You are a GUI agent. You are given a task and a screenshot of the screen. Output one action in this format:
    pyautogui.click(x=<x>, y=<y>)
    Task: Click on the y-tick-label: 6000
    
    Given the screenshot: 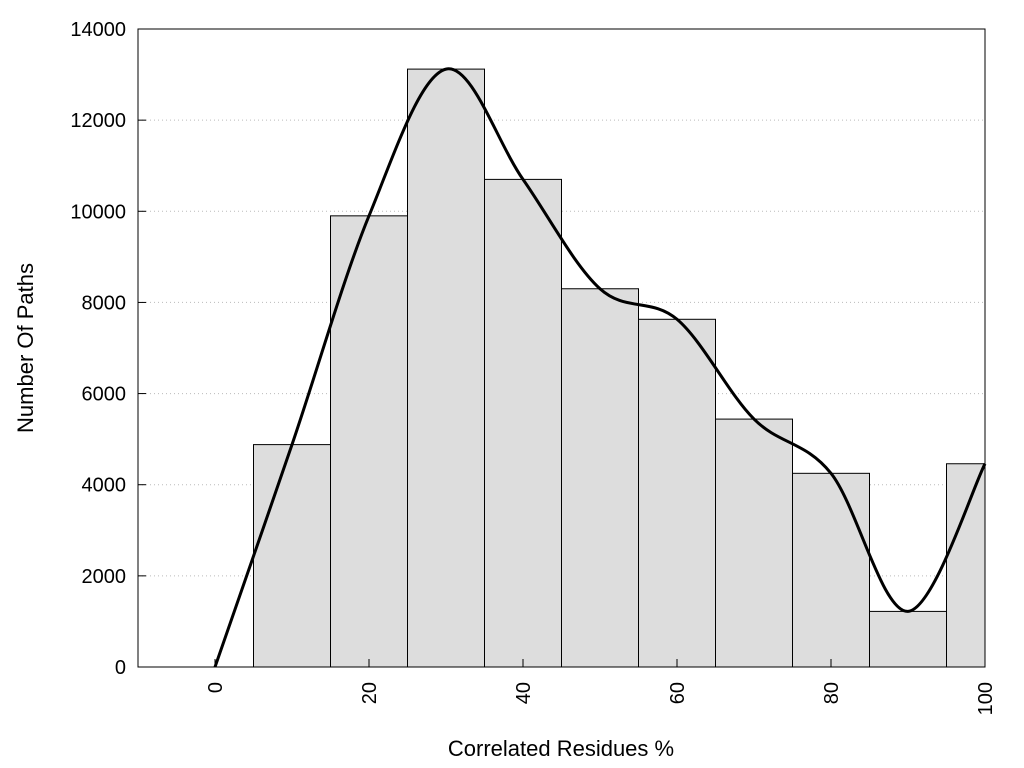 What is the action you would take?
    pyautogui.click(x=104, y=395)
    